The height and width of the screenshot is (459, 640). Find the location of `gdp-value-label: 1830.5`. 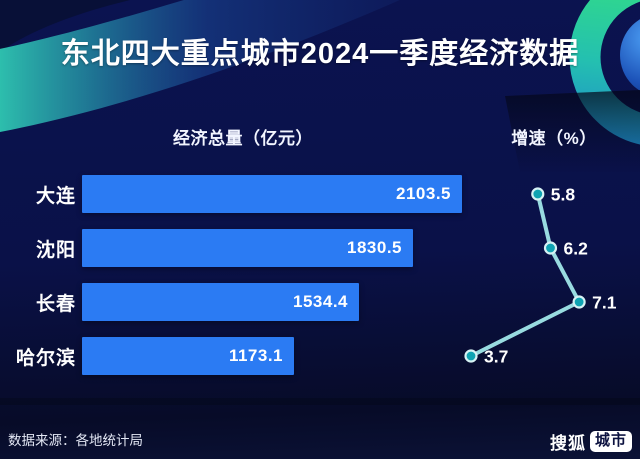

gdp-value-label: 1830.5 is located at coordinates (374, 247).